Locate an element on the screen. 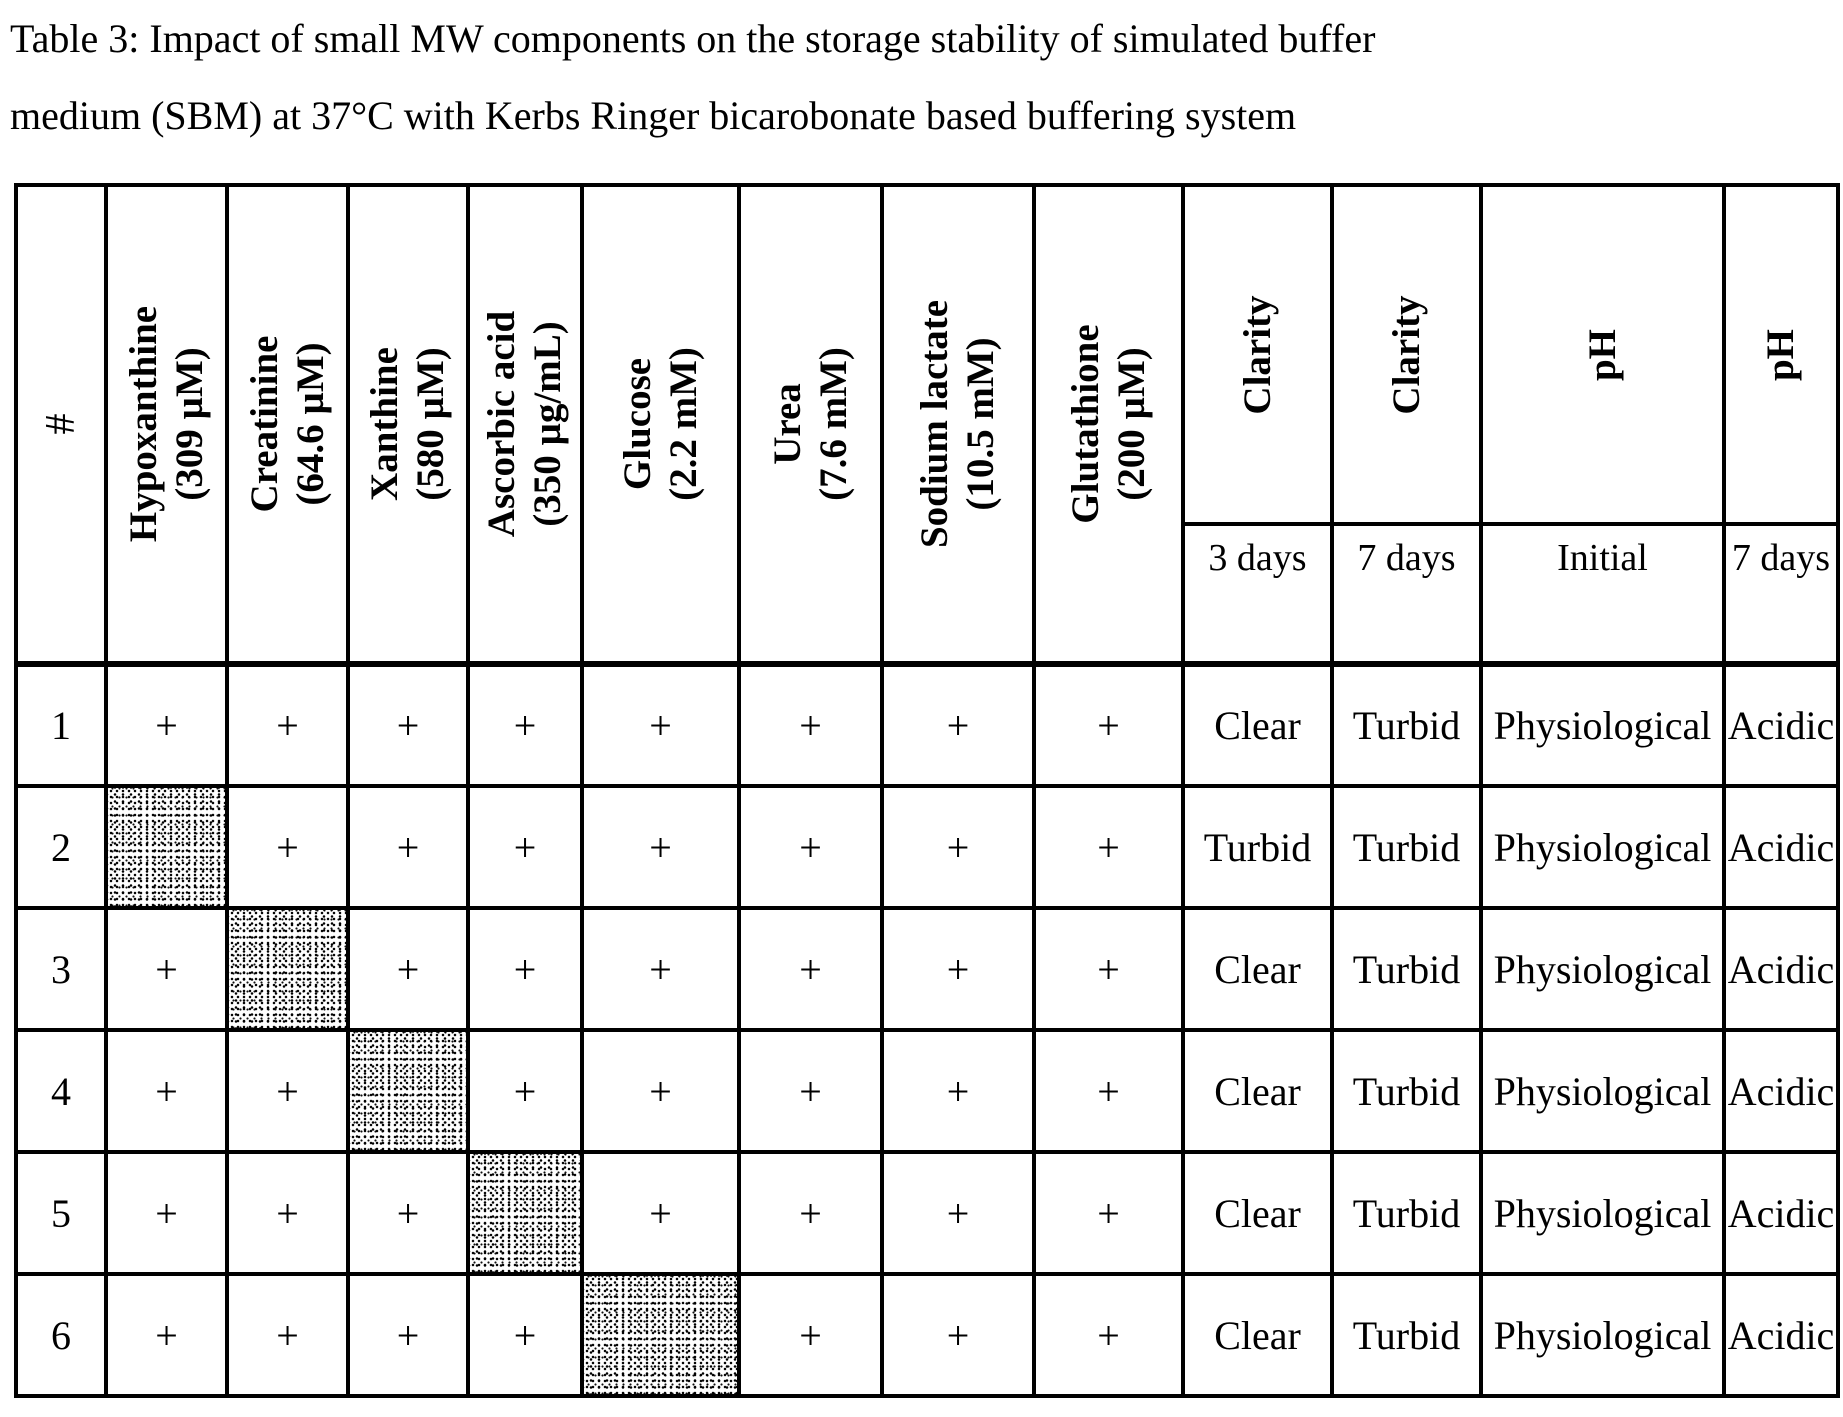  col-header-ph-initial: pH is located at coordinates (1602, 354).